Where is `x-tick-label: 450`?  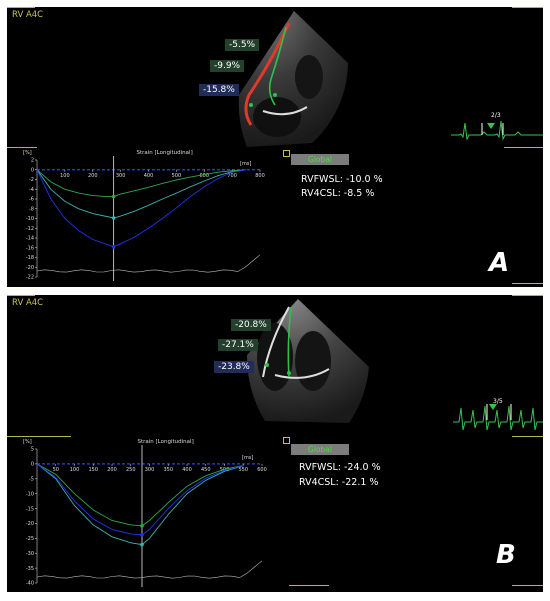
x-tick-label: 450 is located at coordinates (206, 470).